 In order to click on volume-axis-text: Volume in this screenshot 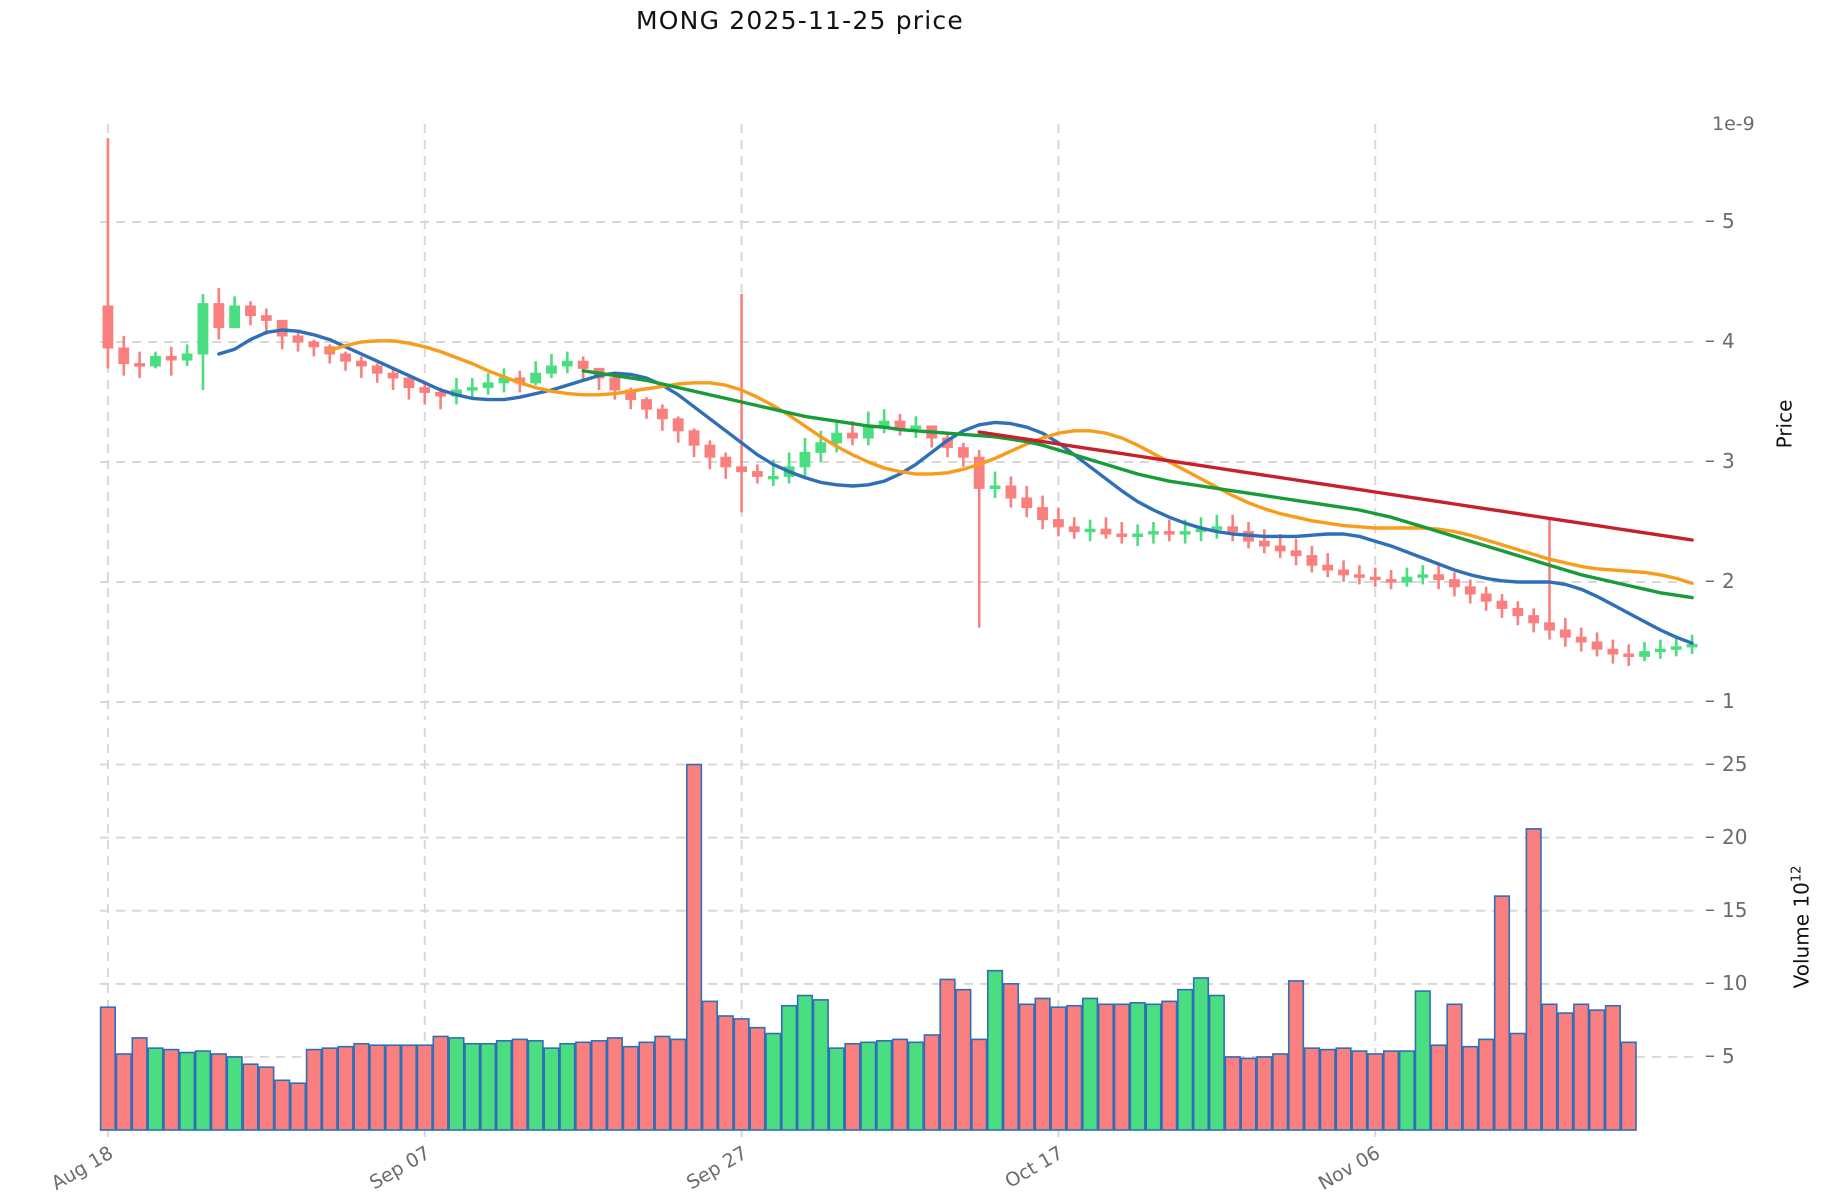, I will do `click(1801, 951)`.